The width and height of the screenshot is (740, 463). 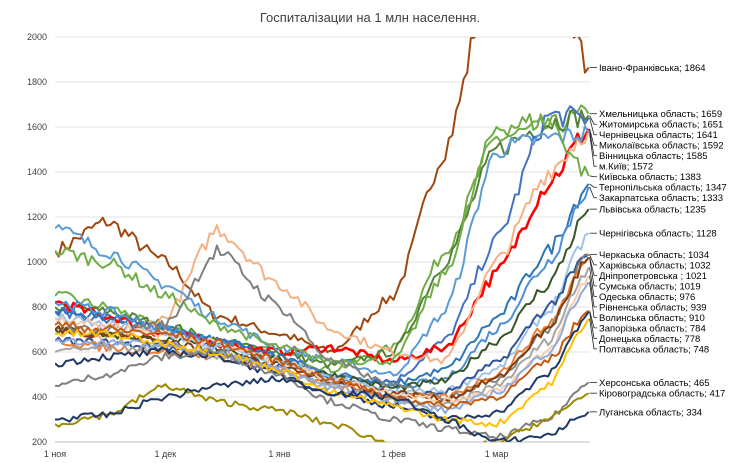 What do you see at coordinates (649, 339) in the screenshot?
I see `series-data-label: Донецька область; 778` at bounding box center [649, 339].